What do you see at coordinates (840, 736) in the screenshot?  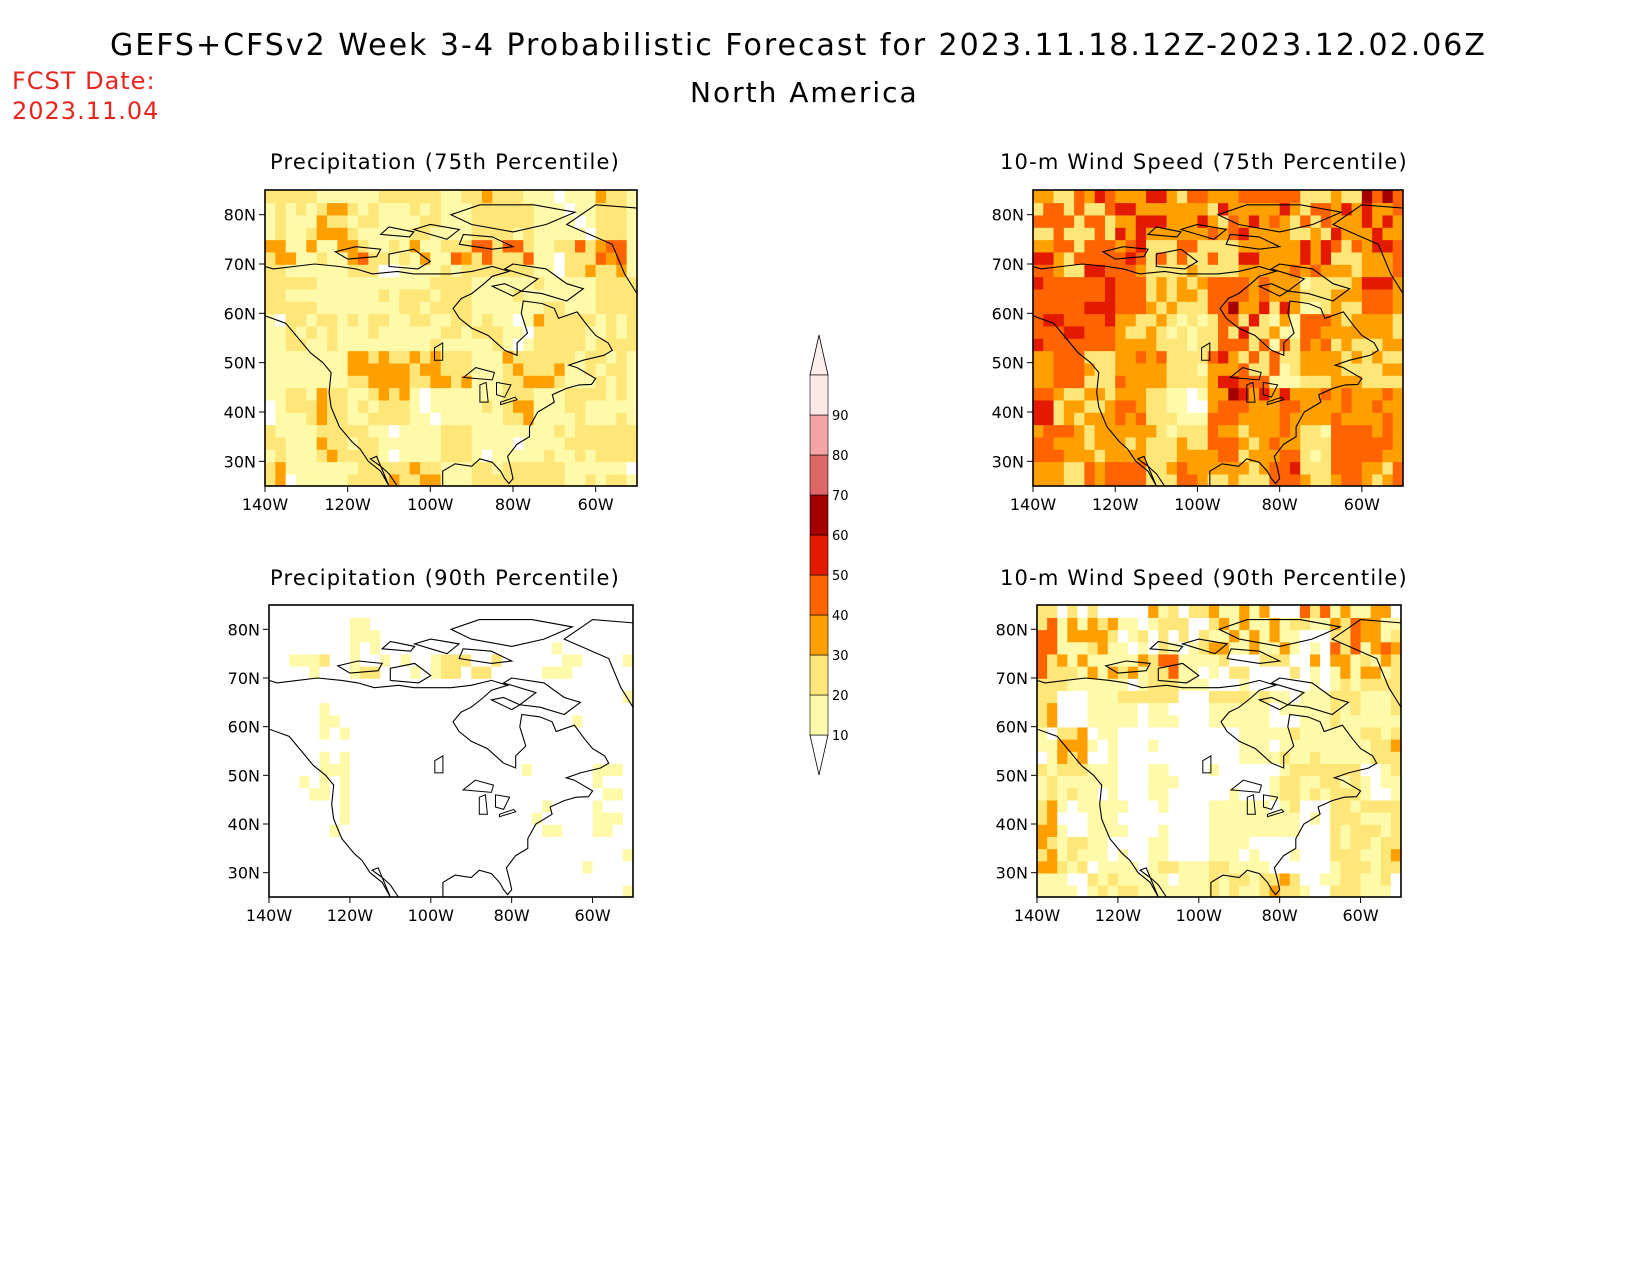 I see `colorbar-label: 10` at bounding box center [840, 736].